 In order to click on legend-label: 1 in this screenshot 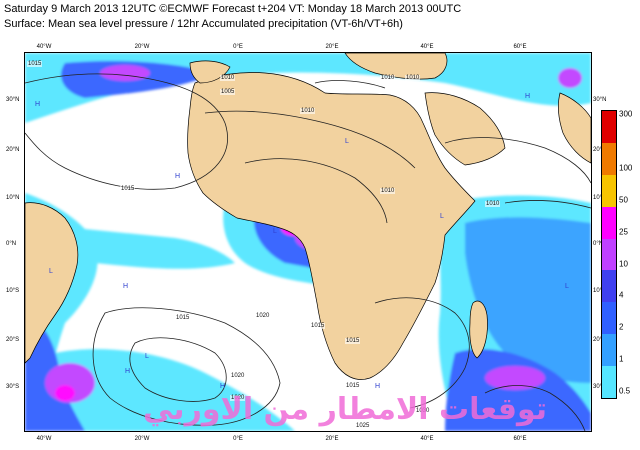, I will do `click(621, 359)`.